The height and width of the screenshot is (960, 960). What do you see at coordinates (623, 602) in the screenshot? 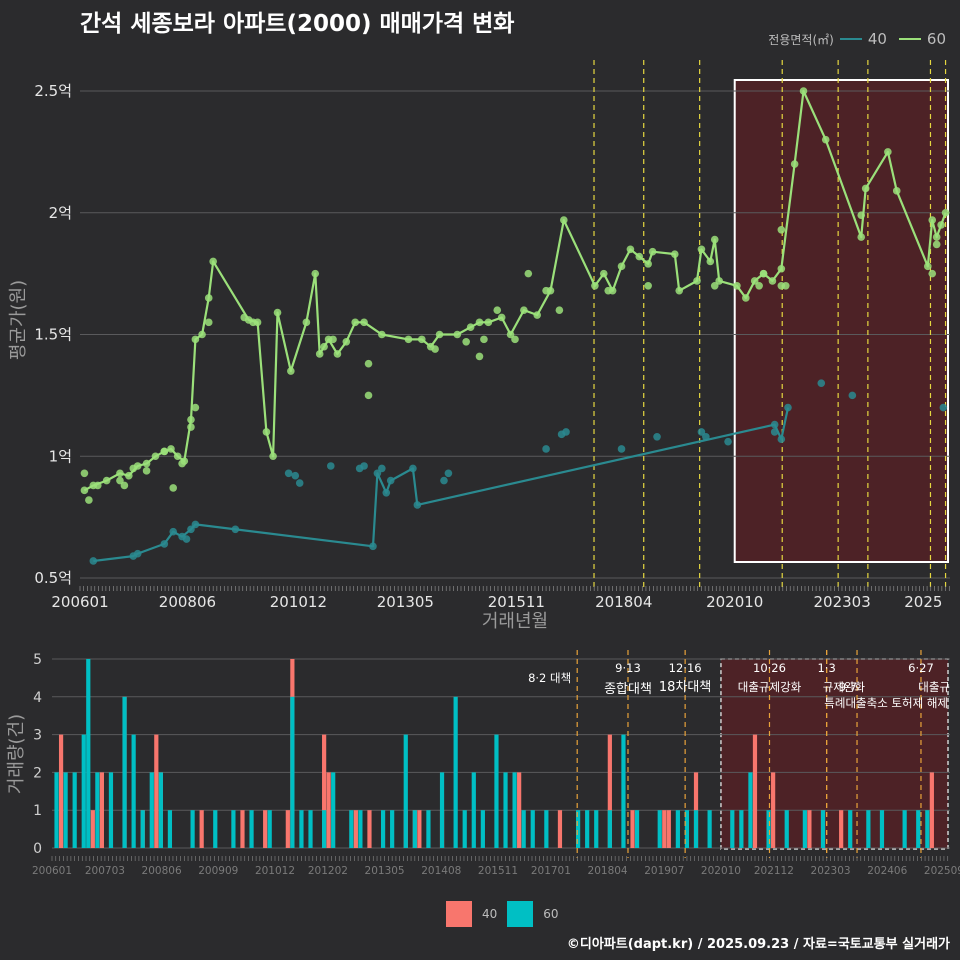
I see `x-tick-label: 201804` at bounding box center [623, 602].